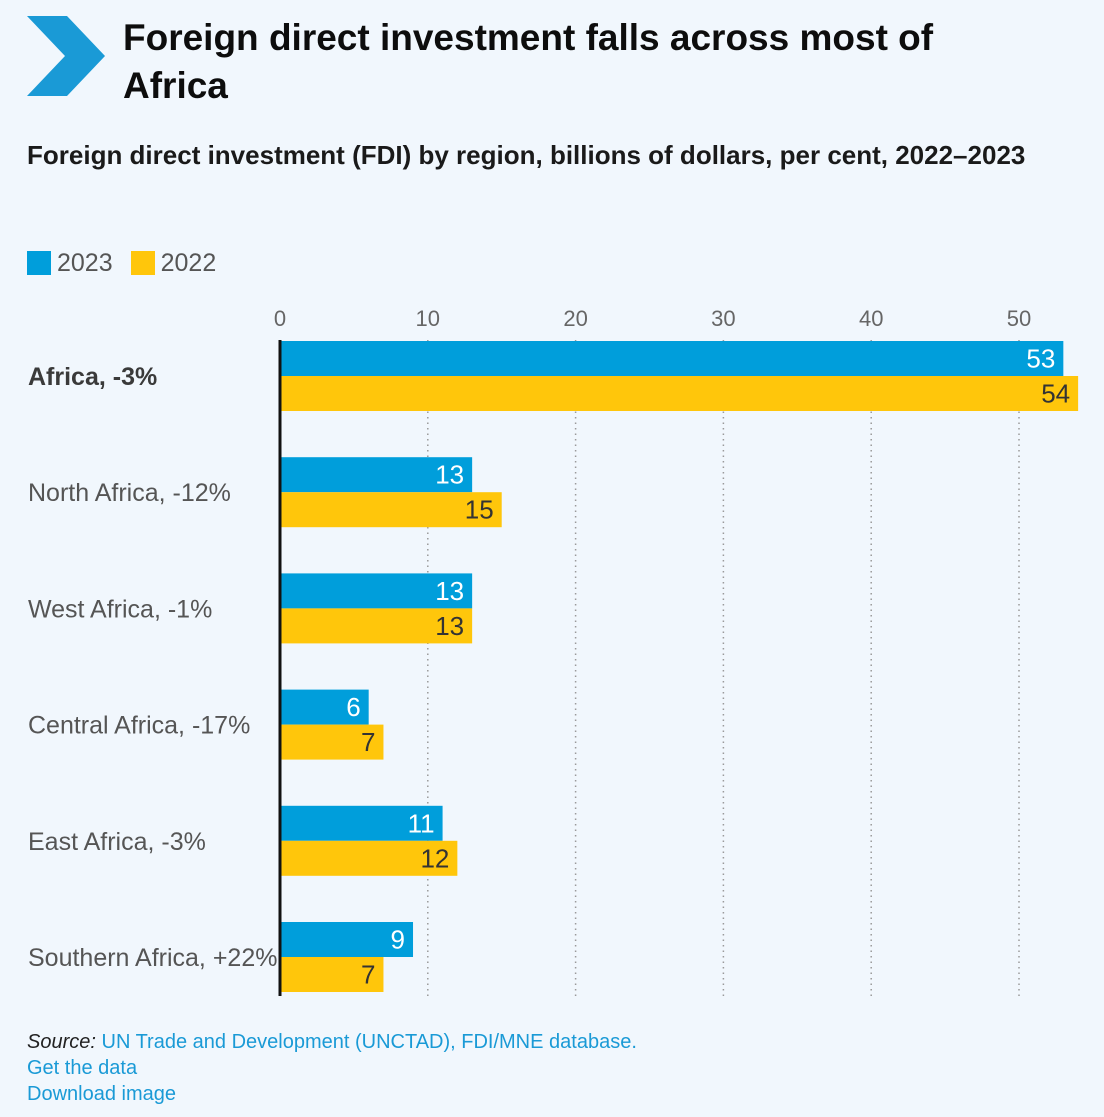 The width and height of the screenshot is (1104, 1117). Describe the element at coordinates (66, 56) in the screenshot. I see `chevron-logo-icon` at that location.